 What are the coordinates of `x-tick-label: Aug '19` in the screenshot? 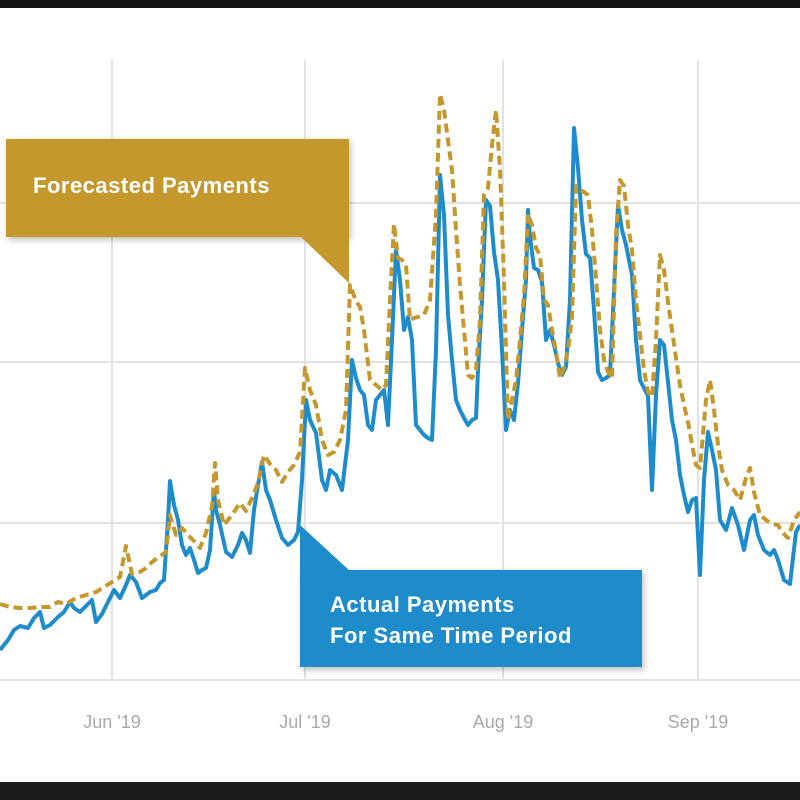 It's located at (503, 722).